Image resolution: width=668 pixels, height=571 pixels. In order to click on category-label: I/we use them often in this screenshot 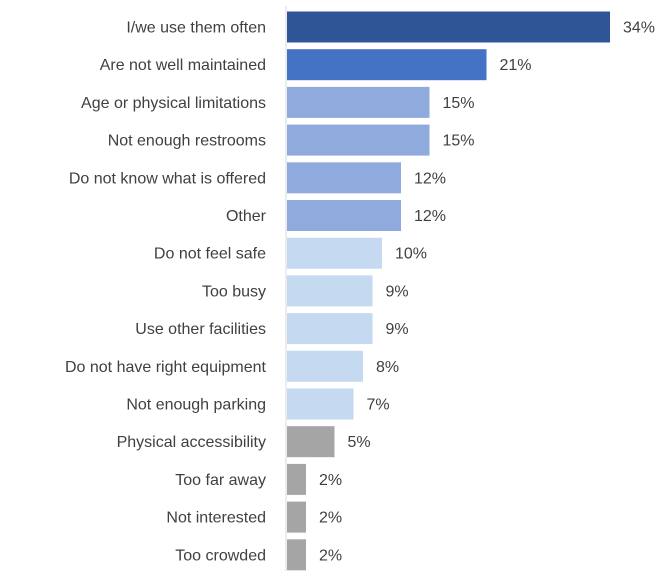, I will do `click(196, 28)`.